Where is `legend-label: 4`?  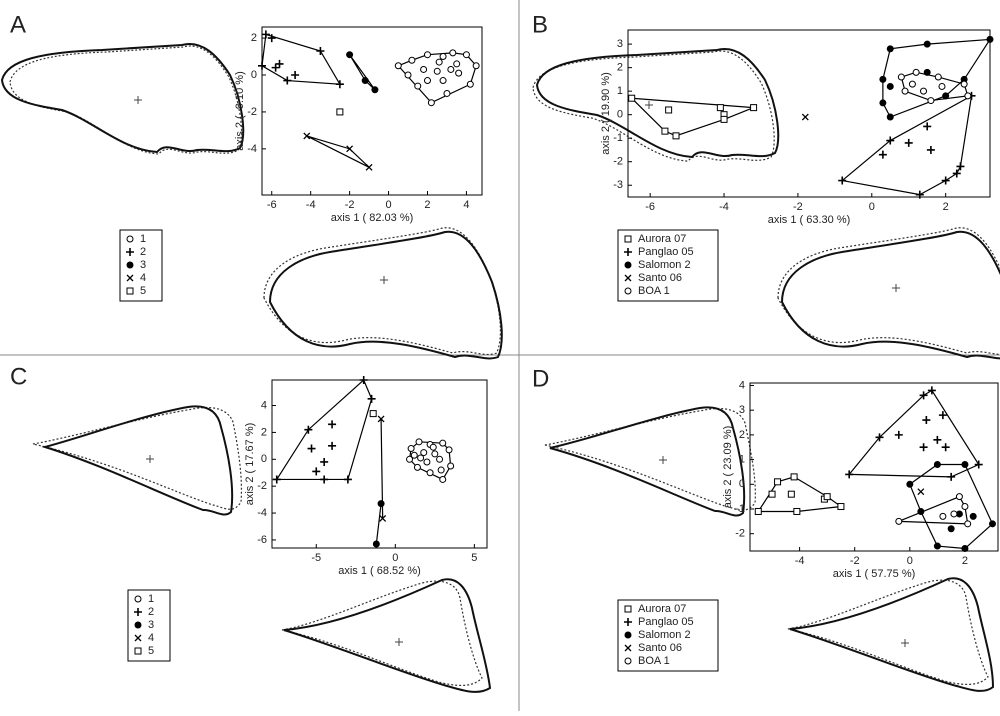
legend-label: 4 is located at coordinates (143, 278).